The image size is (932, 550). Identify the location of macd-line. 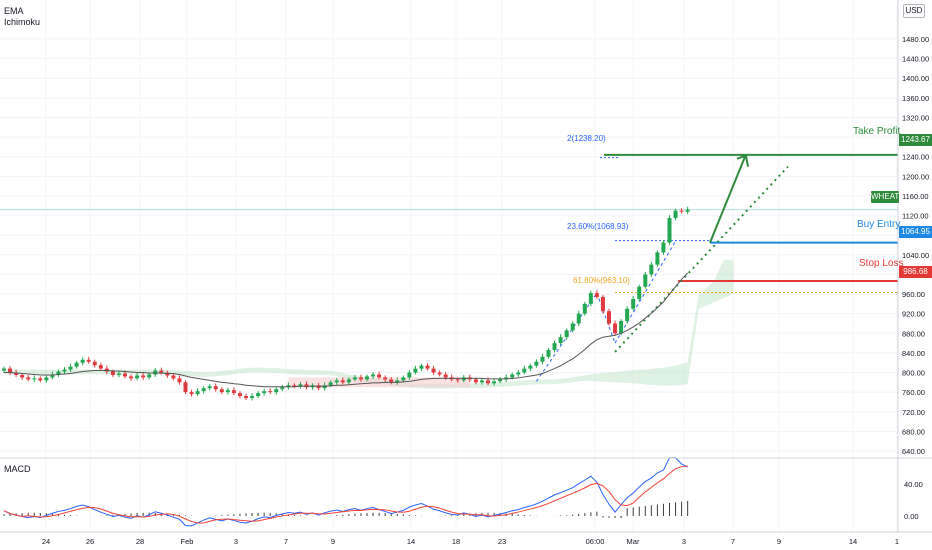
(345, 492).